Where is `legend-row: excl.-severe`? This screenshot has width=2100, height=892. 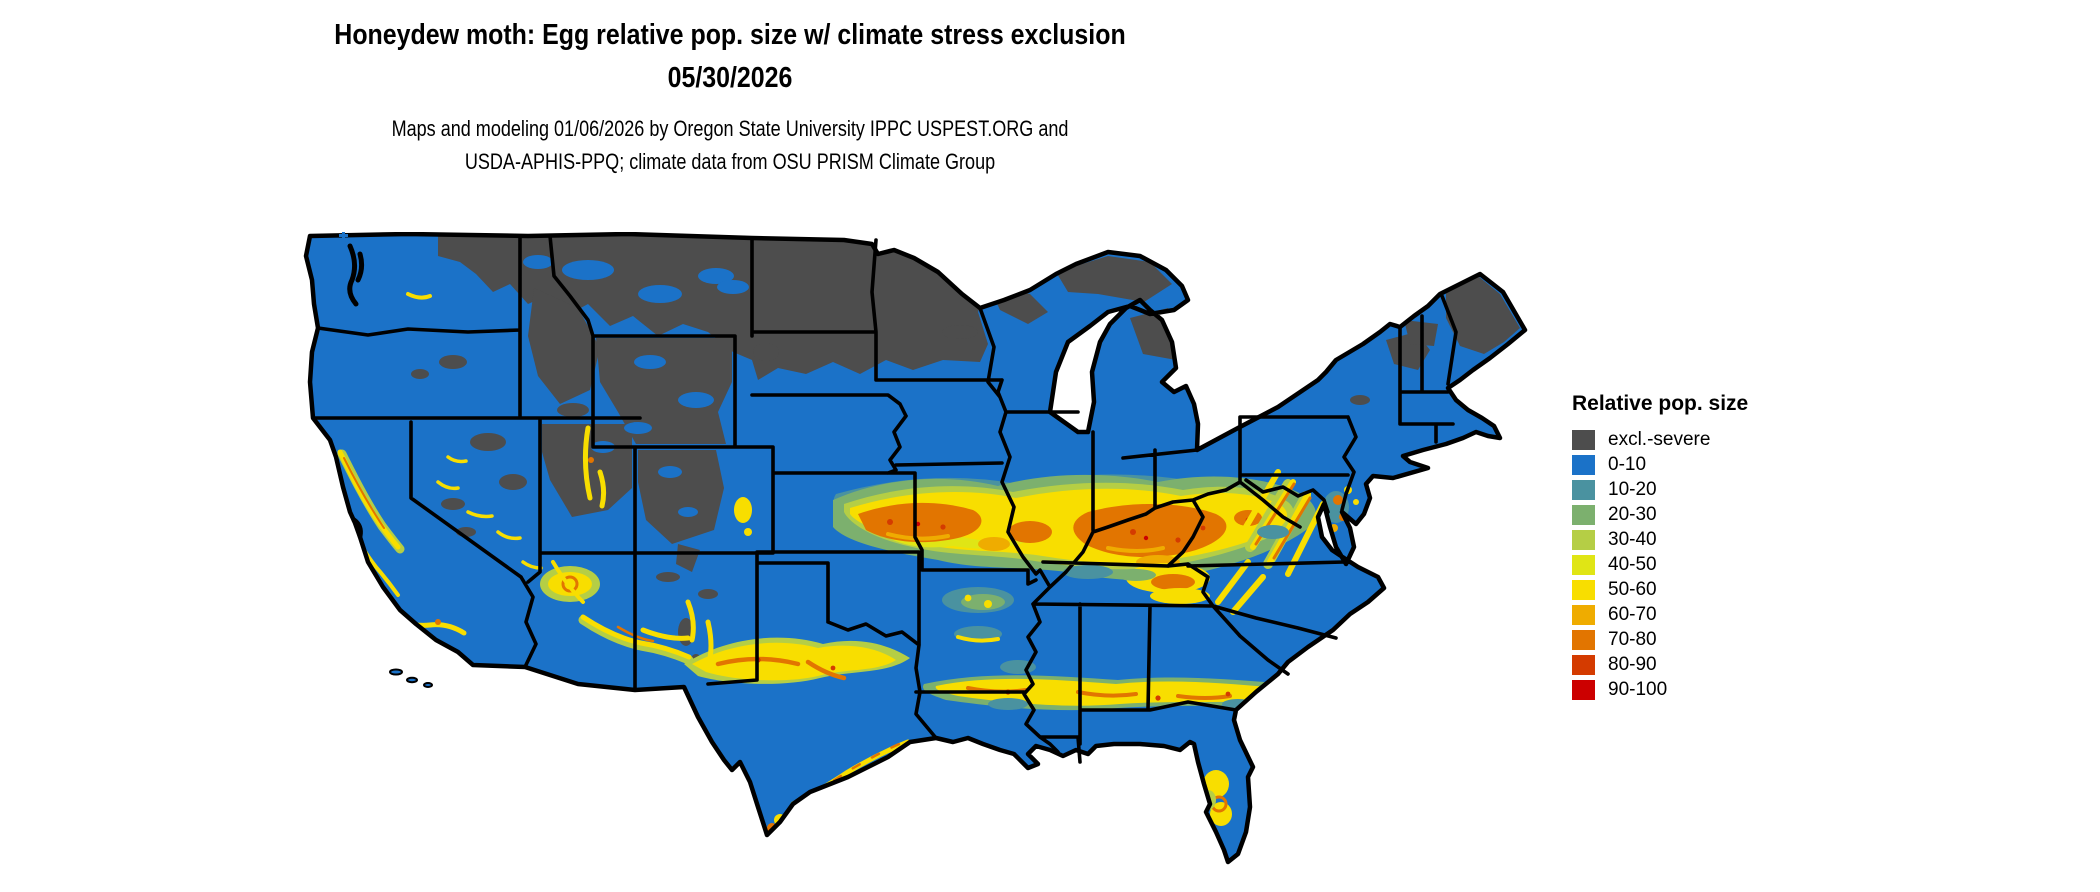
legend-row: excl.-severe is located at coordinates (1660, 439).